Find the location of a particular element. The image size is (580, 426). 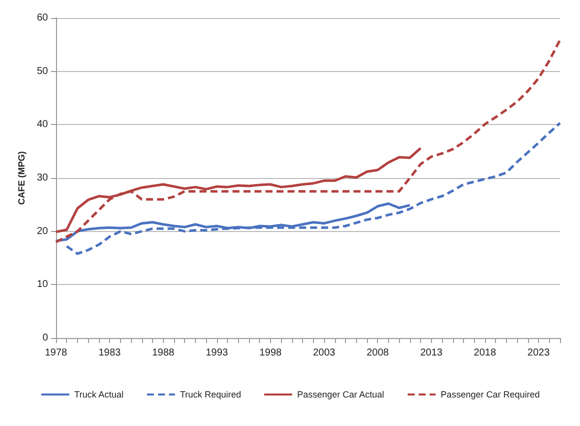

legend-label: Passenger Car Actual is located at coordinates (340, 395).